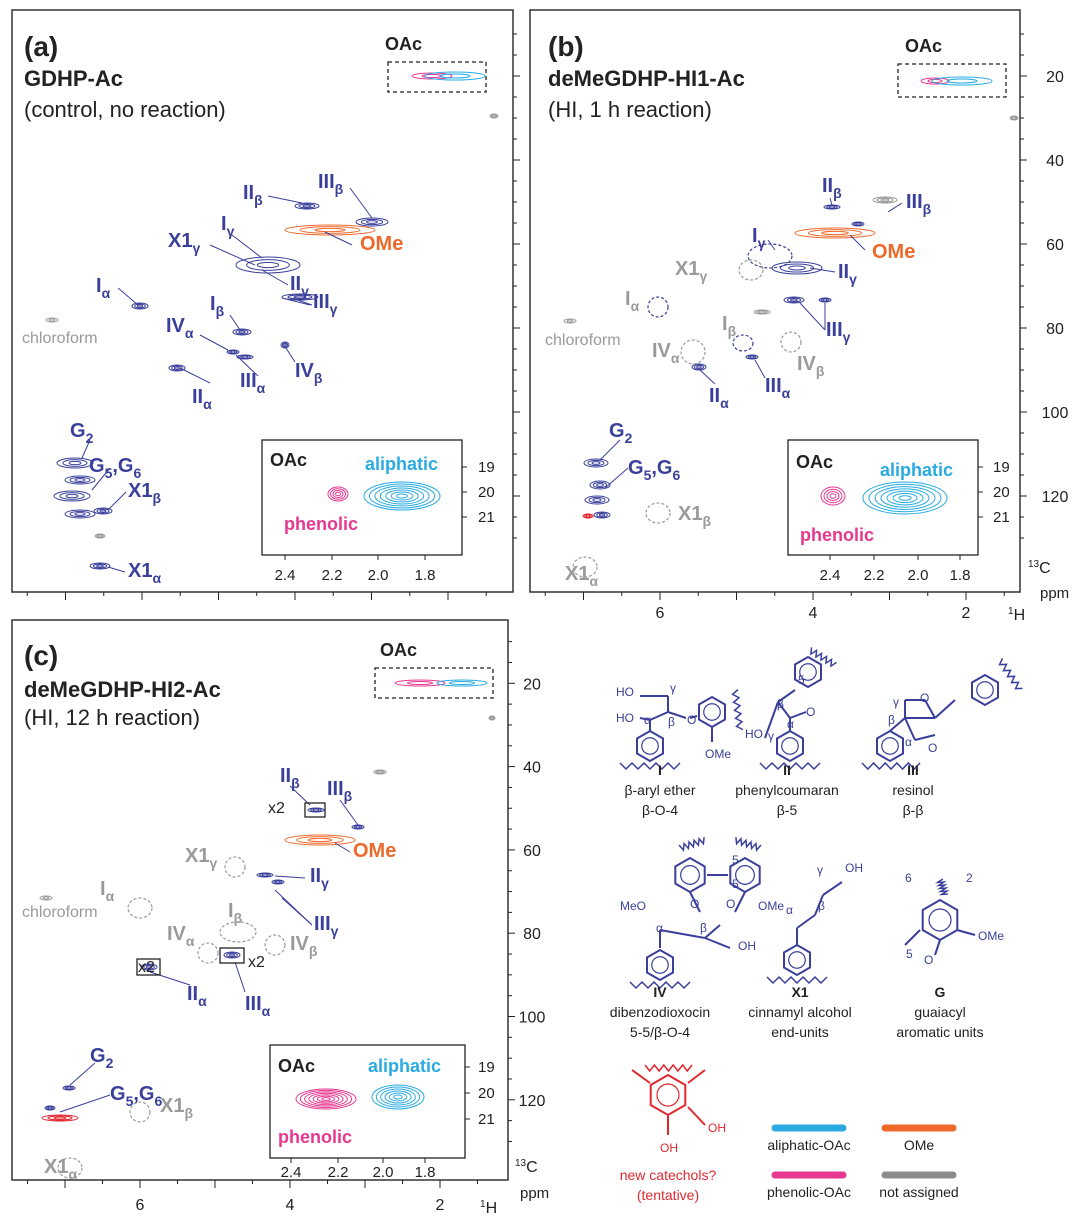  What do you see at coordinates (660, 810) in the screenshot?
I see `structure-linkage: β-O-4` at bounding box center [660, 810].